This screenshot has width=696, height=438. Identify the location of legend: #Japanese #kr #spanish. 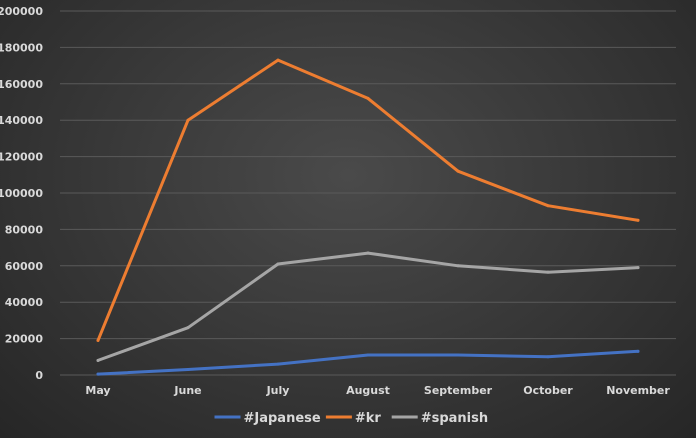
(351, 418).